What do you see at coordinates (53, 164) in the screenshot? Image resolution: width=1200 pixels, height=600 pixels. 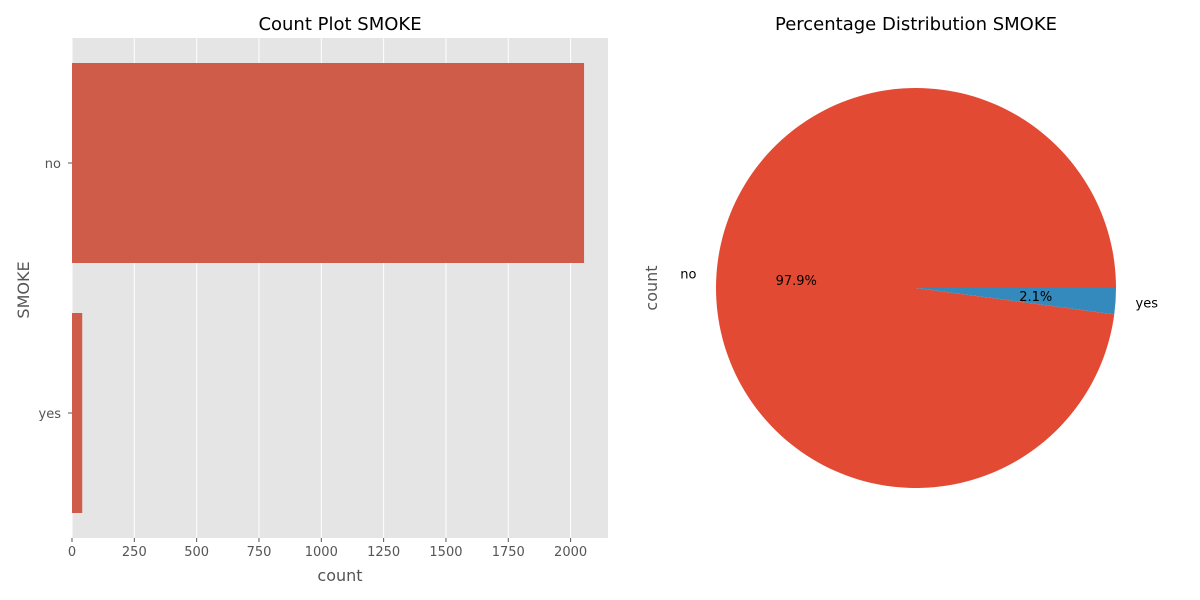 I see `bar-y-tick-label: no` at bounding box center [53, 164].